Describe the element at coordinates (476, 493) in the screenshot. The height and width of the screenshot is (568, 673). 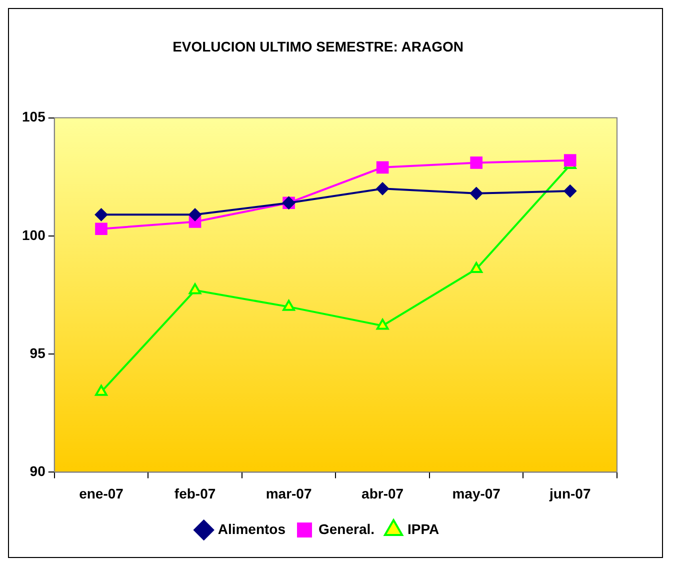
I see `x-tick-label: may-07` at that location.